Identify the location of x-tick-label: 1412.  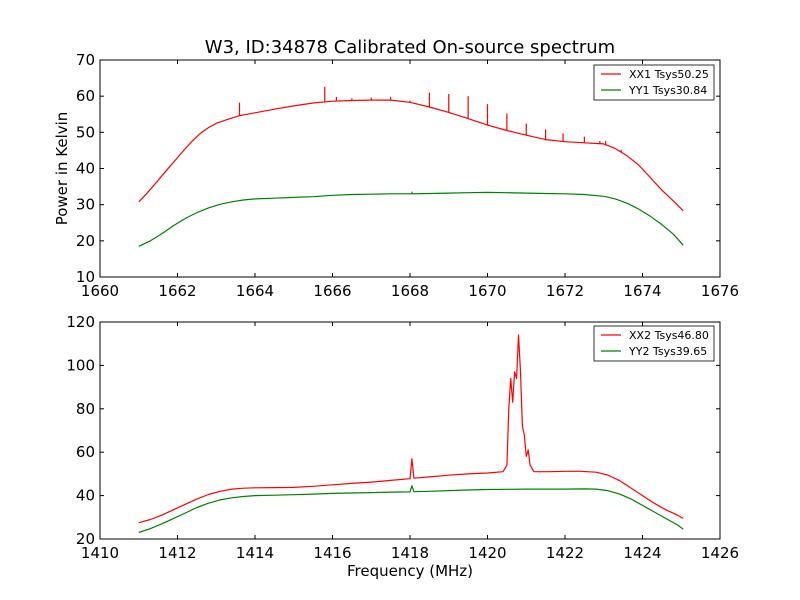
(177, 553).